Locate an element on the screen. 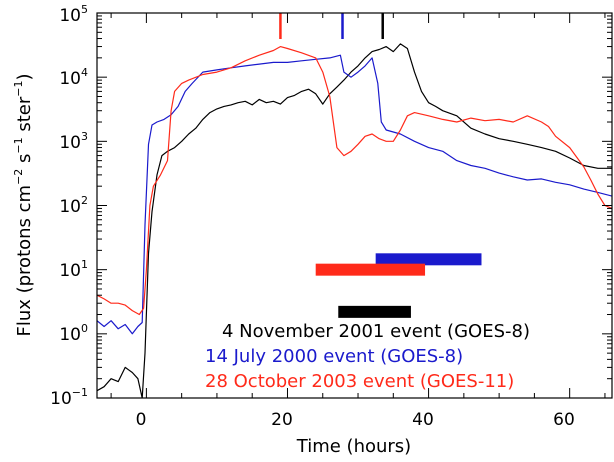 The image size is (614, 462). legend-entry-jul-2000: 14 July 2000 event (GOES-8) is located at coordinates (334, 356).